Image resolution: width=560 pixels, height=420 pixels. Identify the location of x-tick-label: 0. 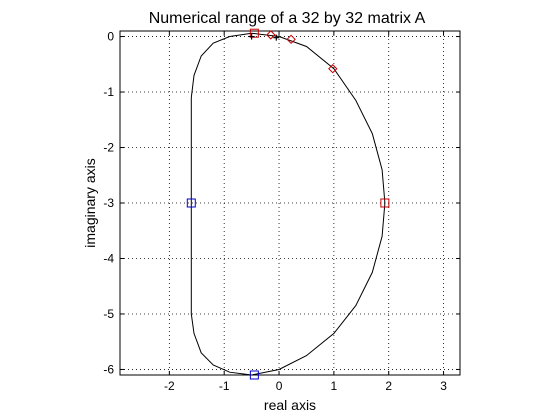
(279, 386).